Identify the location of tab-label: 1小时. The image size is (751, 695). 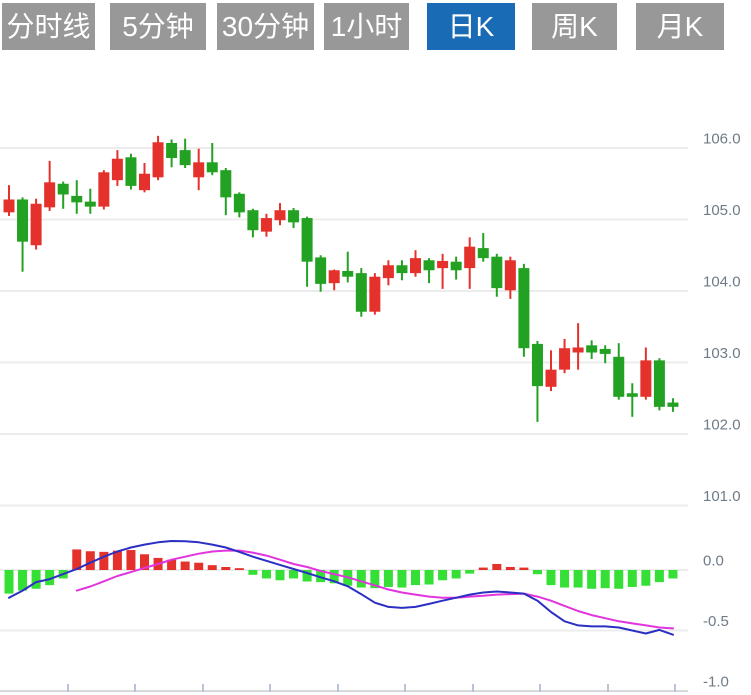
(366, 26).